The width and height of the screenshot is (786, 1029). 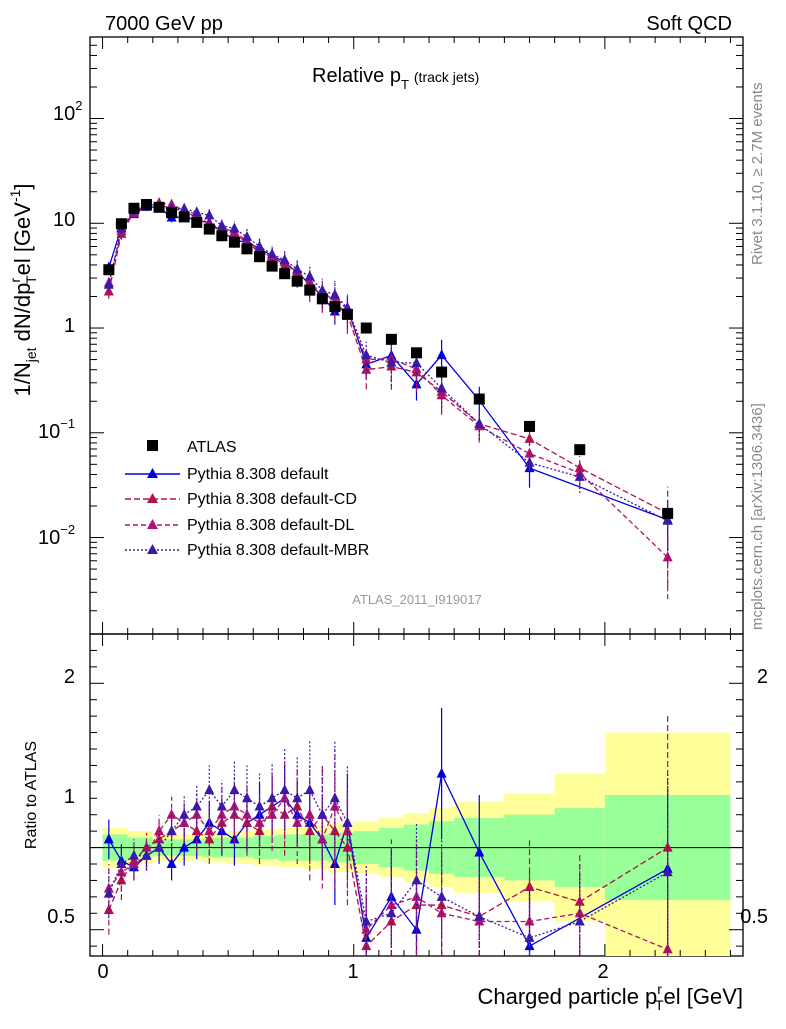 What do you see at coordinates (762, 677) in the screenshot?
I see `ytick-ratio-right-0: 2` at bounding box center [762, 677].